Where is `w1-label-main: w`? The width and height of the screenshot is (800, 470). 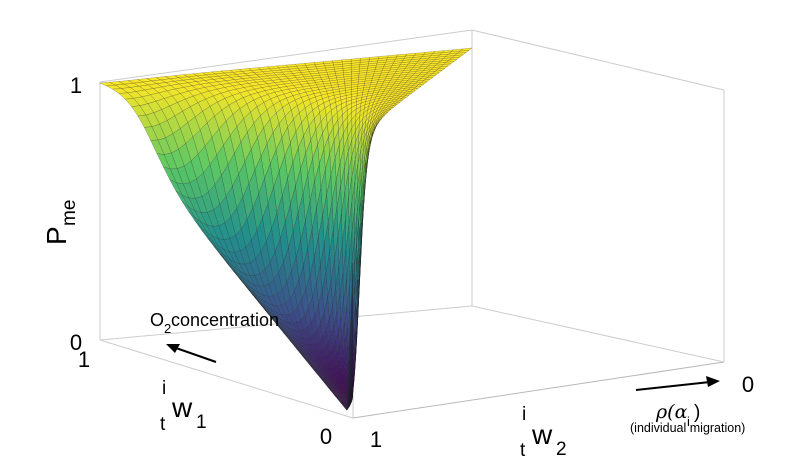
w1-label-main: w is located at coordinates (182, 407).